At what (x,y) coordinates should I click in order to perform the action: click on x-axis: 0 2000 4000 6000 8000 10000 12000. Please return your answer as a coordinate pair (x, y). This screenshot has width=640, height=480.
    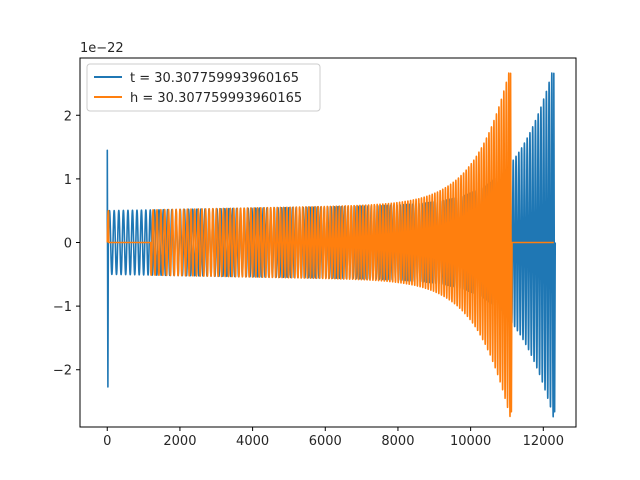
    Looking at the image, I should click on (333, 438).